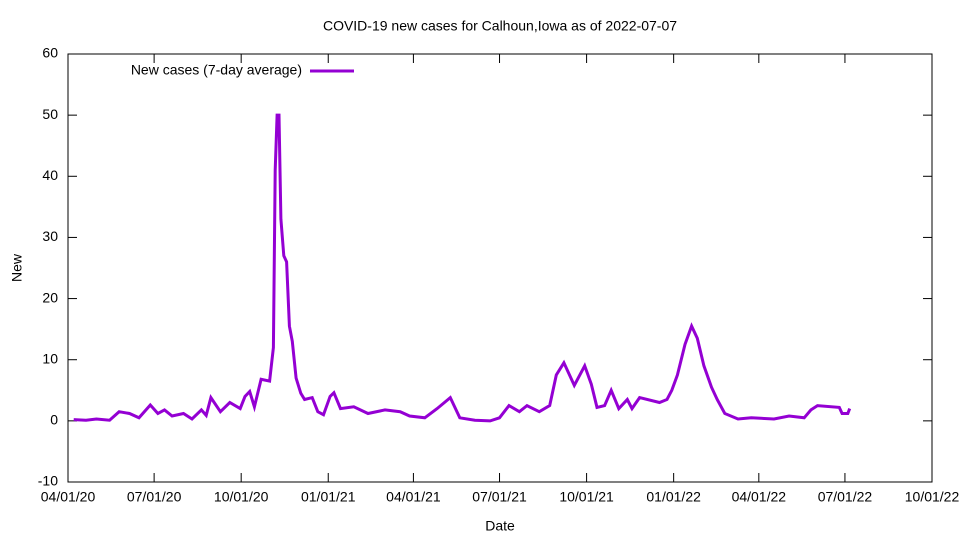 The height and width of the screenshot is (540, 960). What do you see at coordinates (241, 497) in the screenshot?
I see `x-tick-label: 10/01/20` at bounding box center [241, 497].